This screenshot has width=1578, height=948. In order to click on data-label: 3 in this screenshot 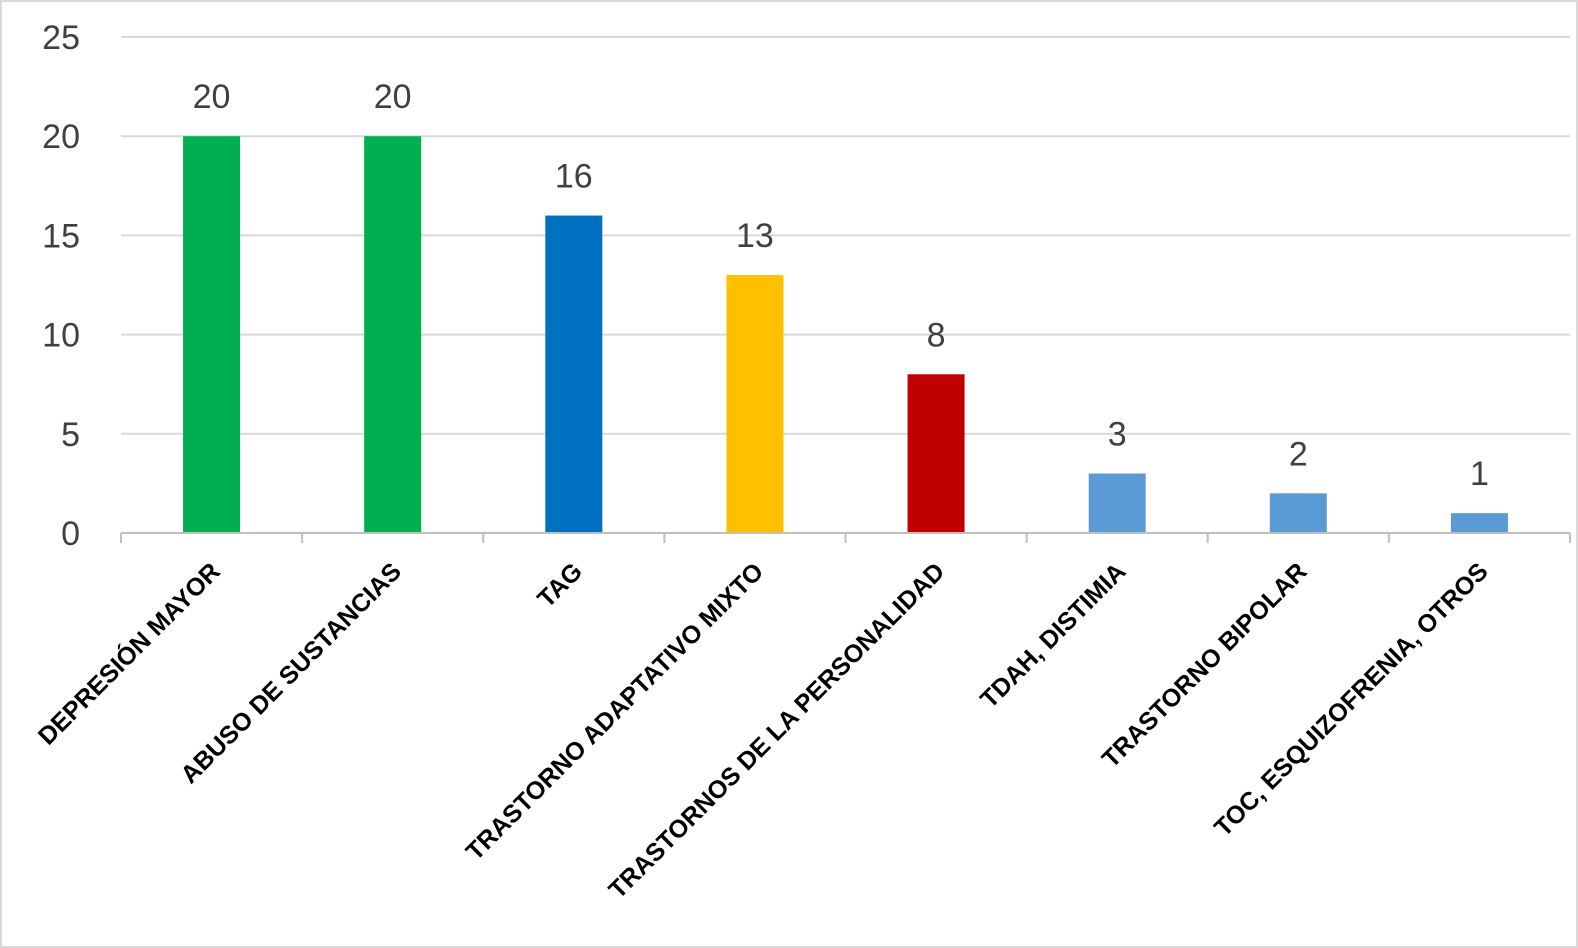, I will do `click(1117, 434)`.